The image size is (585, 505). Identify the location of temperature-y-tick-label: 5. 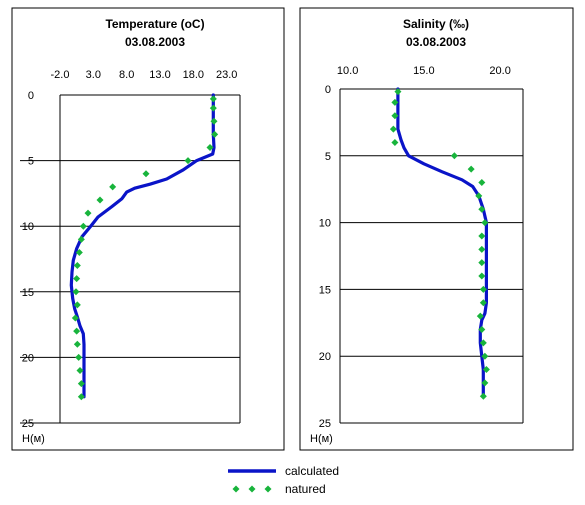
(31, 162).